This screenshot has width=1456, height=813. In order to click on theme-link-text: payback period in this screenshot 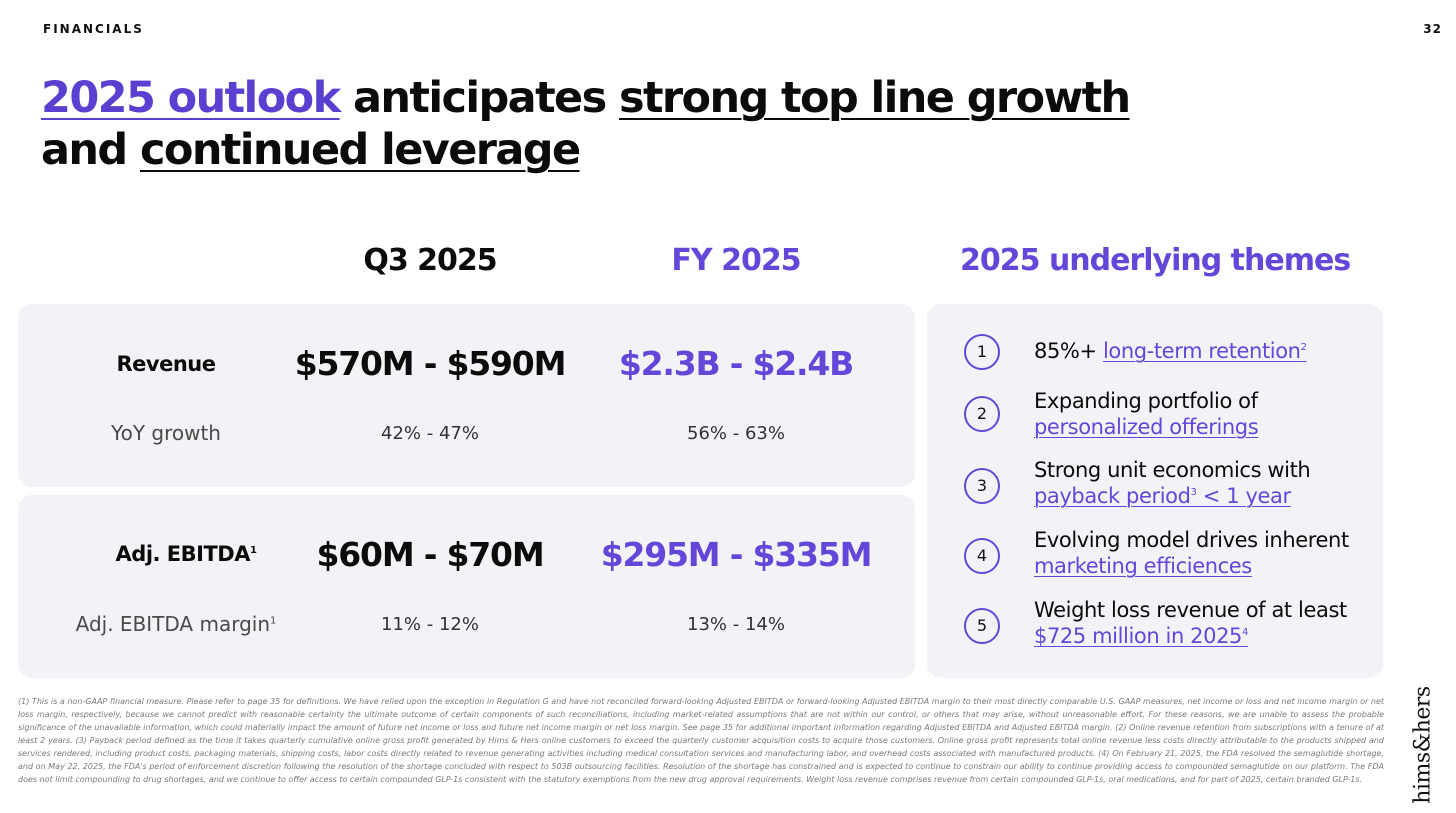, I will do `click(1112, 496)`.